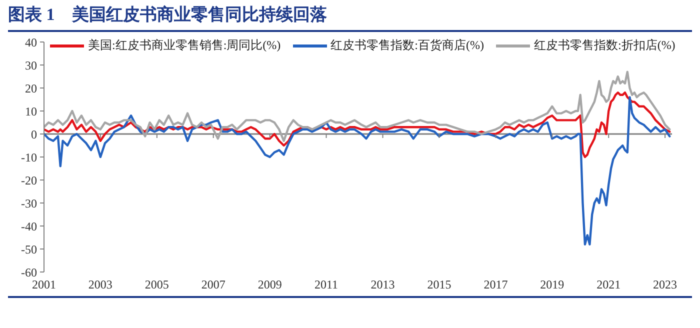 The height and width of the screenshot is (328, 700). What do you see at coordinates (156, 285) in the screenshot?
I see `x-tick-label: 2005` at bounding box center [156, 285].